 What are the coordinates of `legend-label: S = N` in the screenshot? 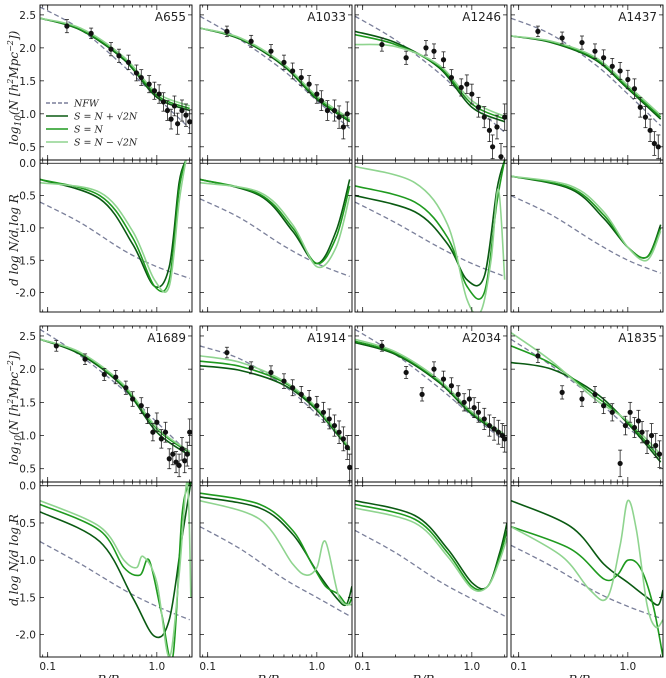 It's located at (89, 130).